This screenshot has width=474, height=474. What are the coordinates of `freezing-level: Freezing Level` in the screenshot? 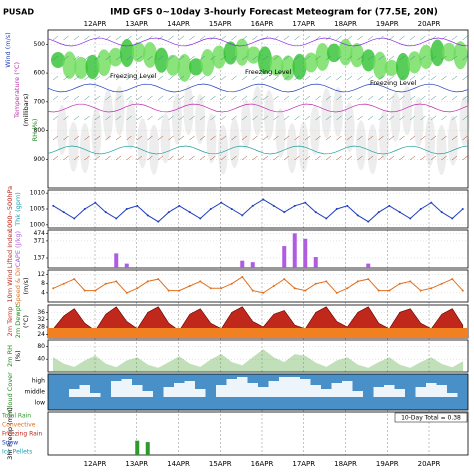 It's located at (133, 76).